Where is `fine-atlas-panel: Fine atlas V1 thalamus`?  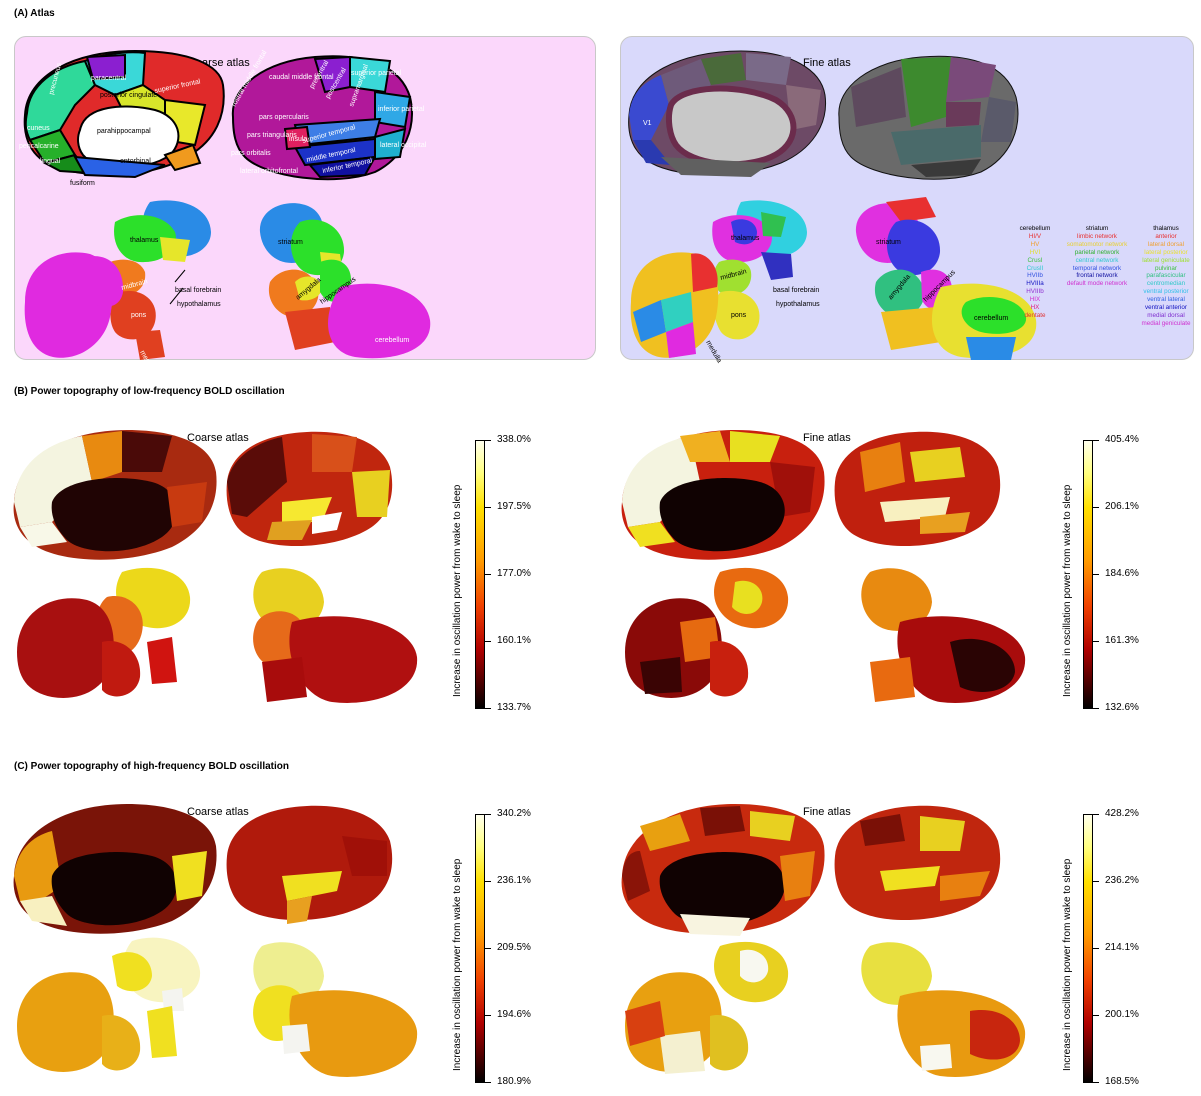 fine-atlas-panel: Fine atlas V1 thalamus is located at coordinates (907, 200).